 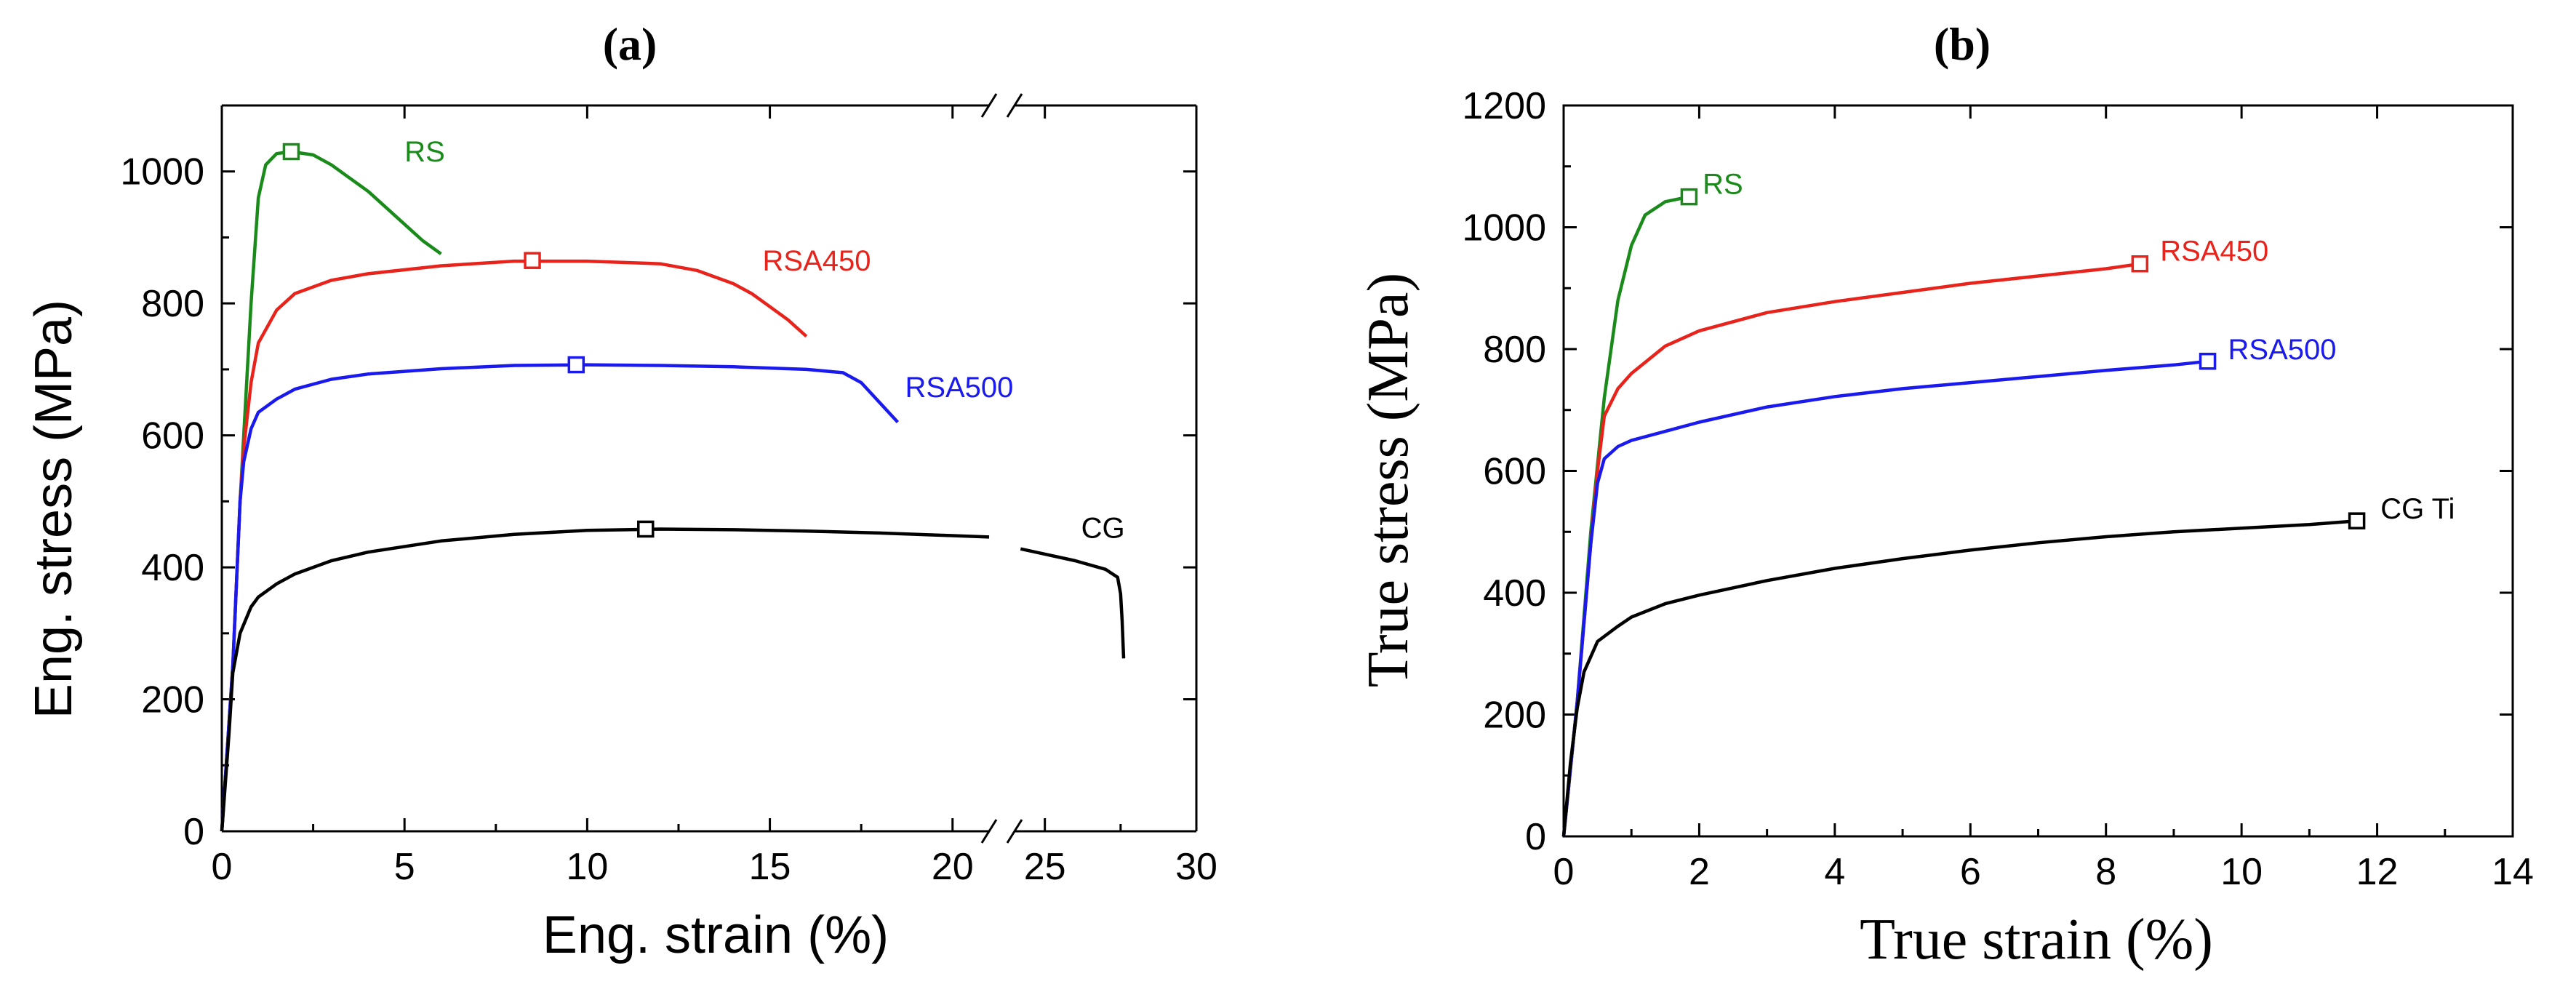 I want to click on panel-b-y-tick-label: 1200, so click(x=1504, y=106).